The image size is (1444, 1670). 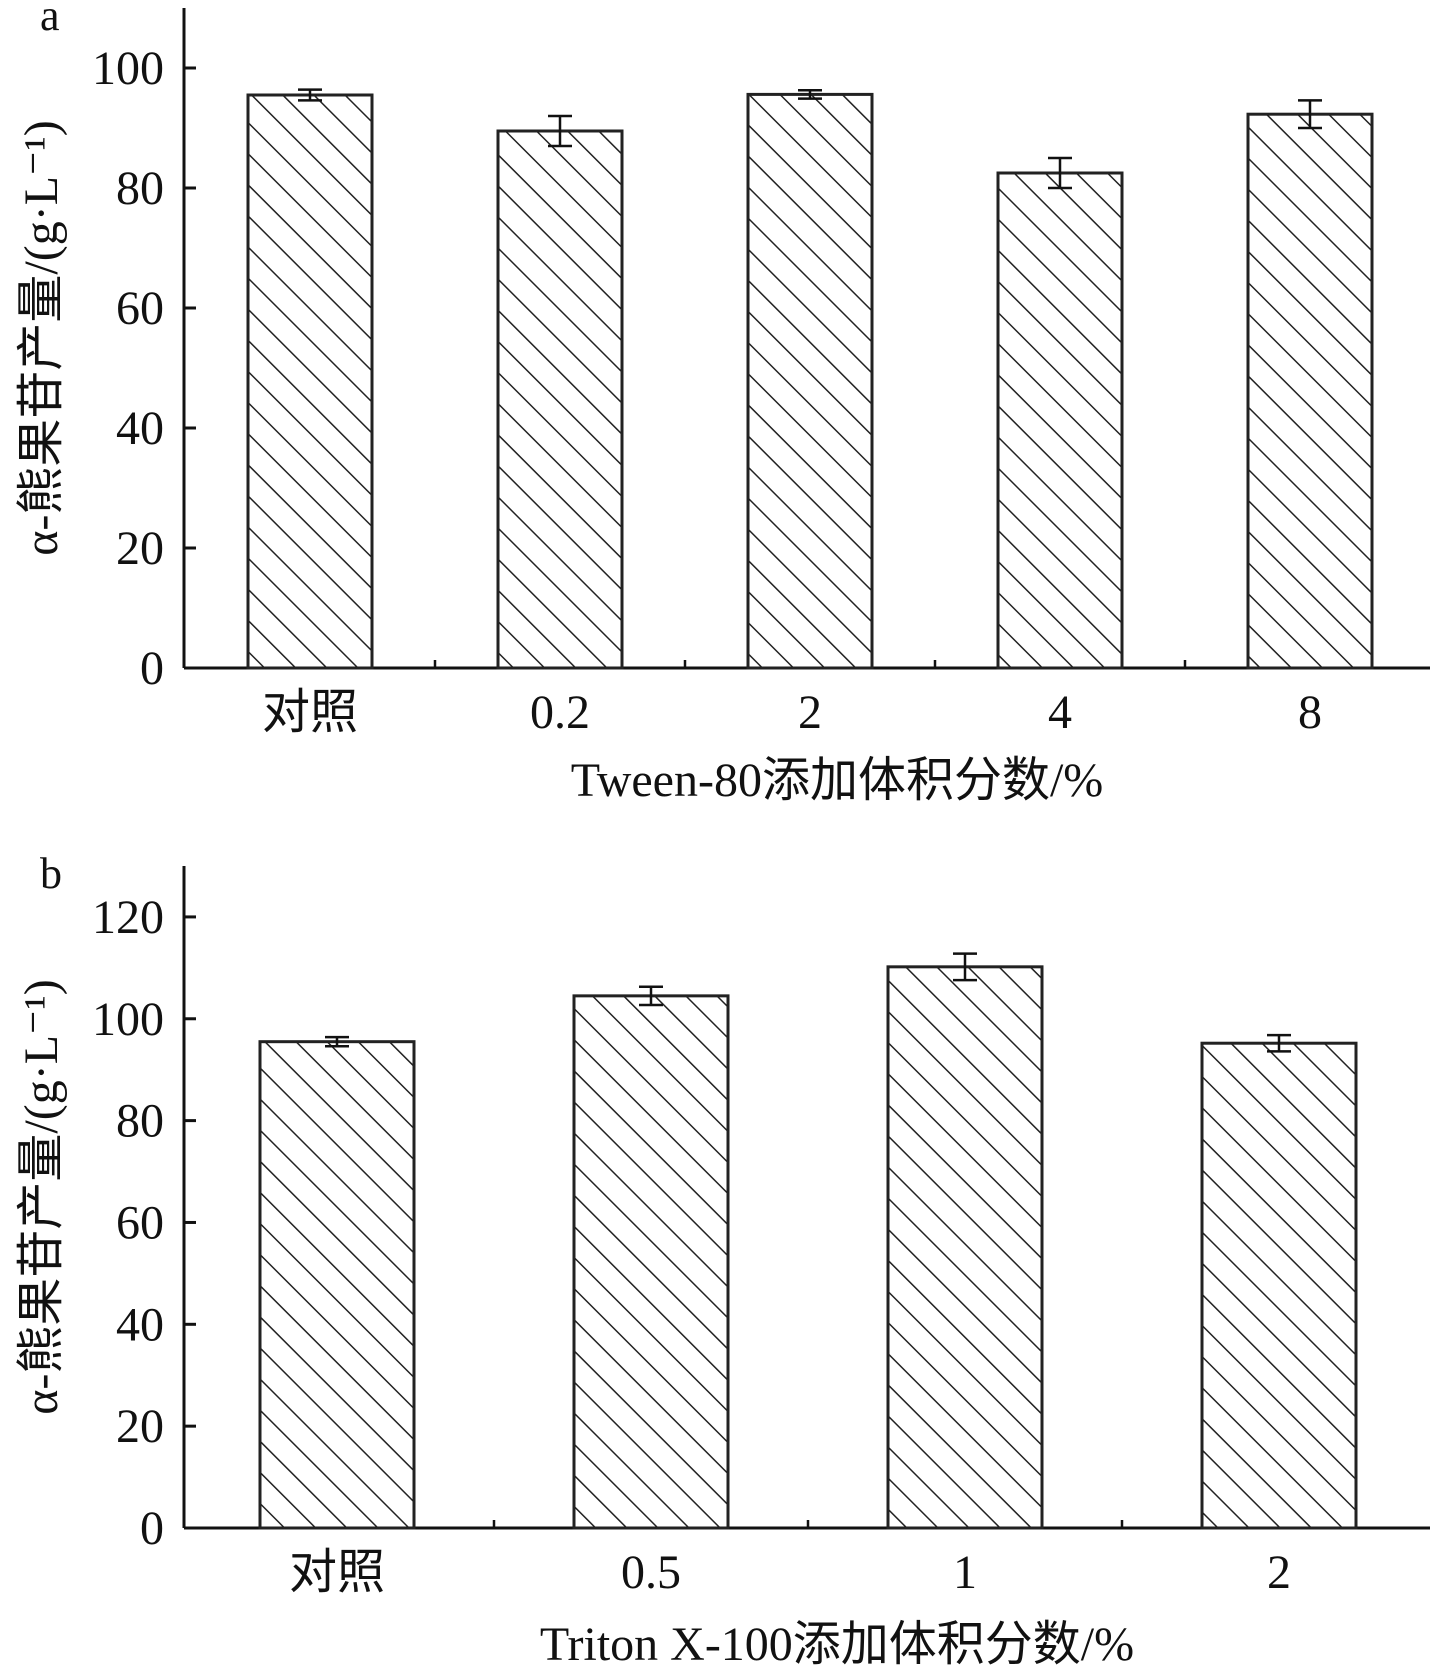 What do you see at coordinates (965, 1572) in the screenshot?
I see `x-tick-label: 1` at bounding box center [965, 1572].